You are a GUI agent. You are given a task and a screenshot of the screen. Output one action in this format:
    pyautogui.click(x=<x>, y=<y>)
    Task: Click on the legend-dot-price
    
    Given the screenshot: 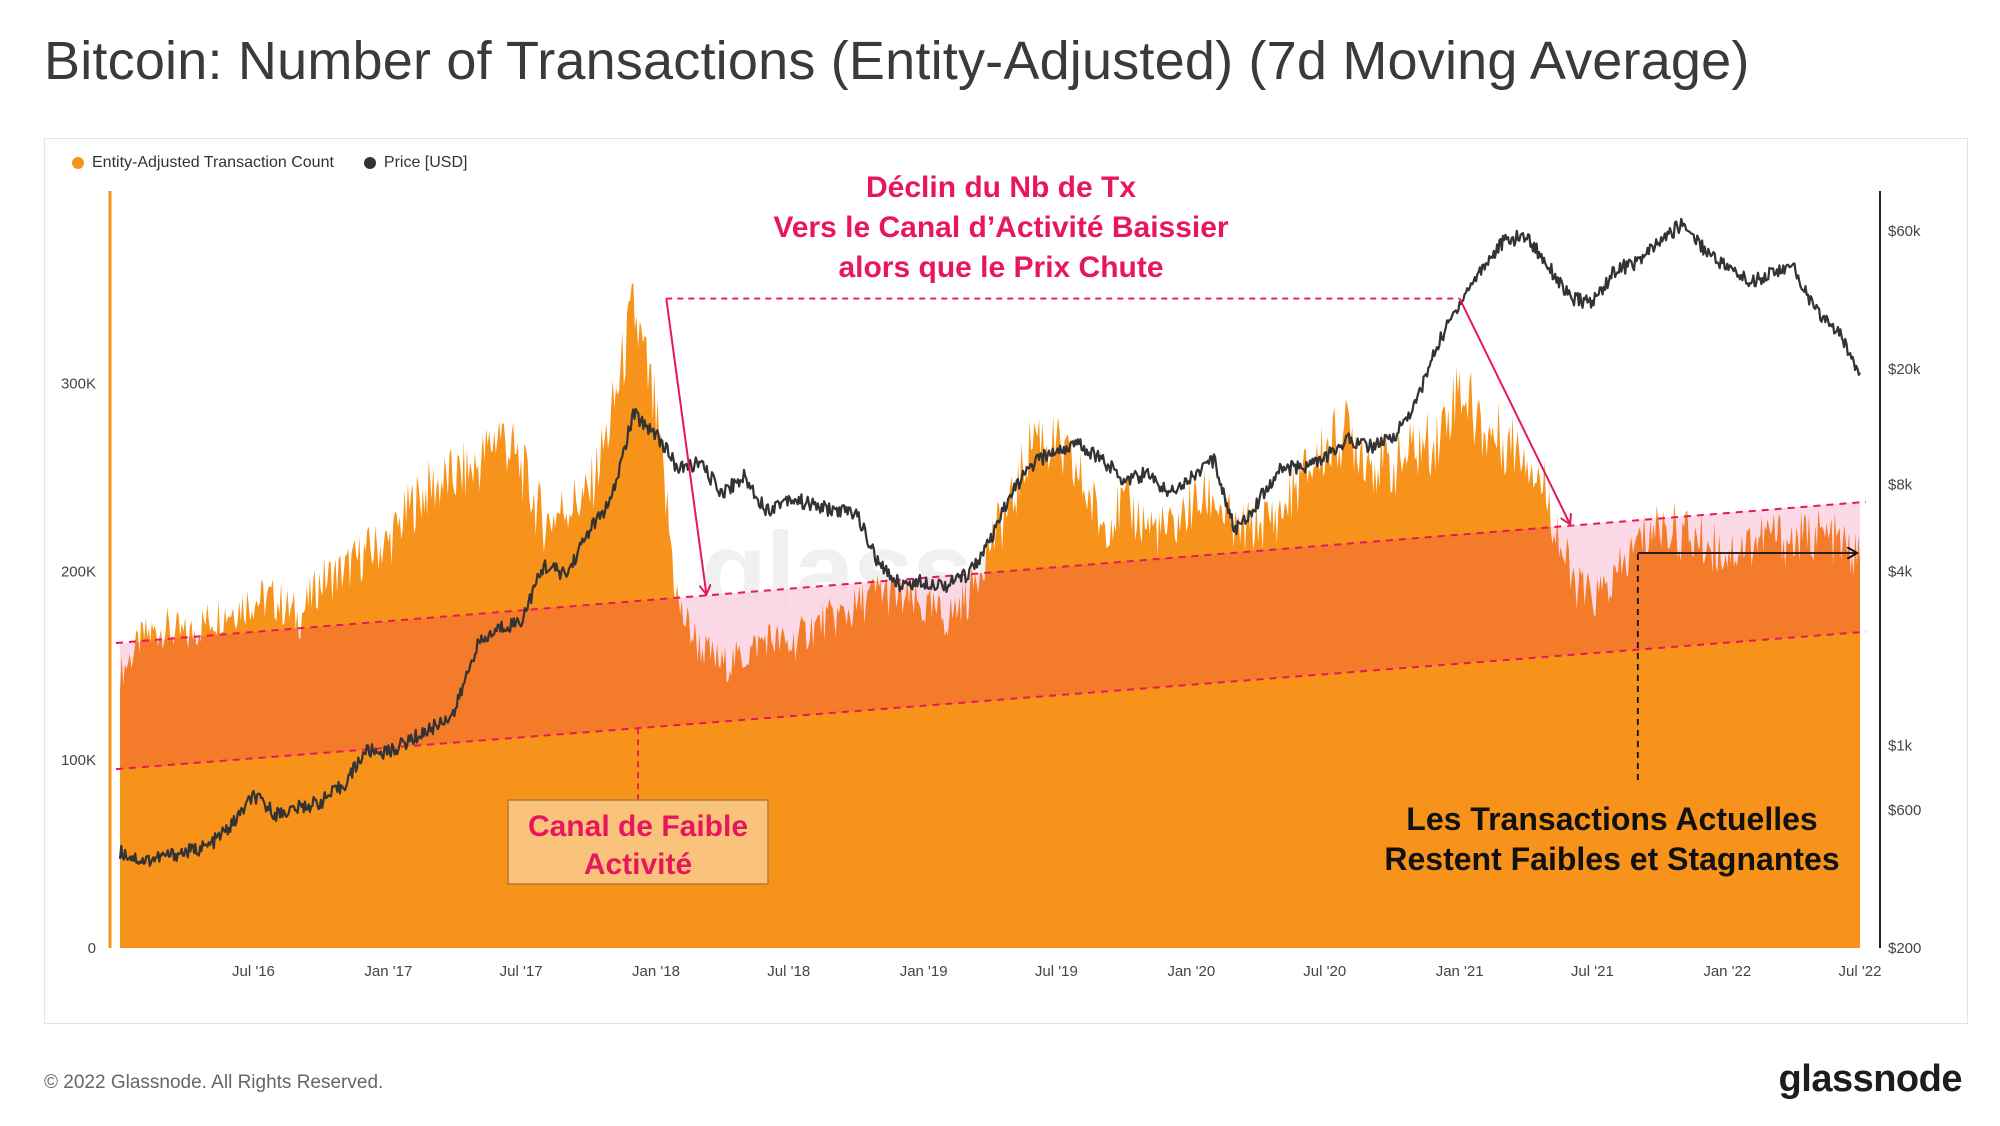 What is the action you would take?
    pyautogui.click(x=369, y=163)
    